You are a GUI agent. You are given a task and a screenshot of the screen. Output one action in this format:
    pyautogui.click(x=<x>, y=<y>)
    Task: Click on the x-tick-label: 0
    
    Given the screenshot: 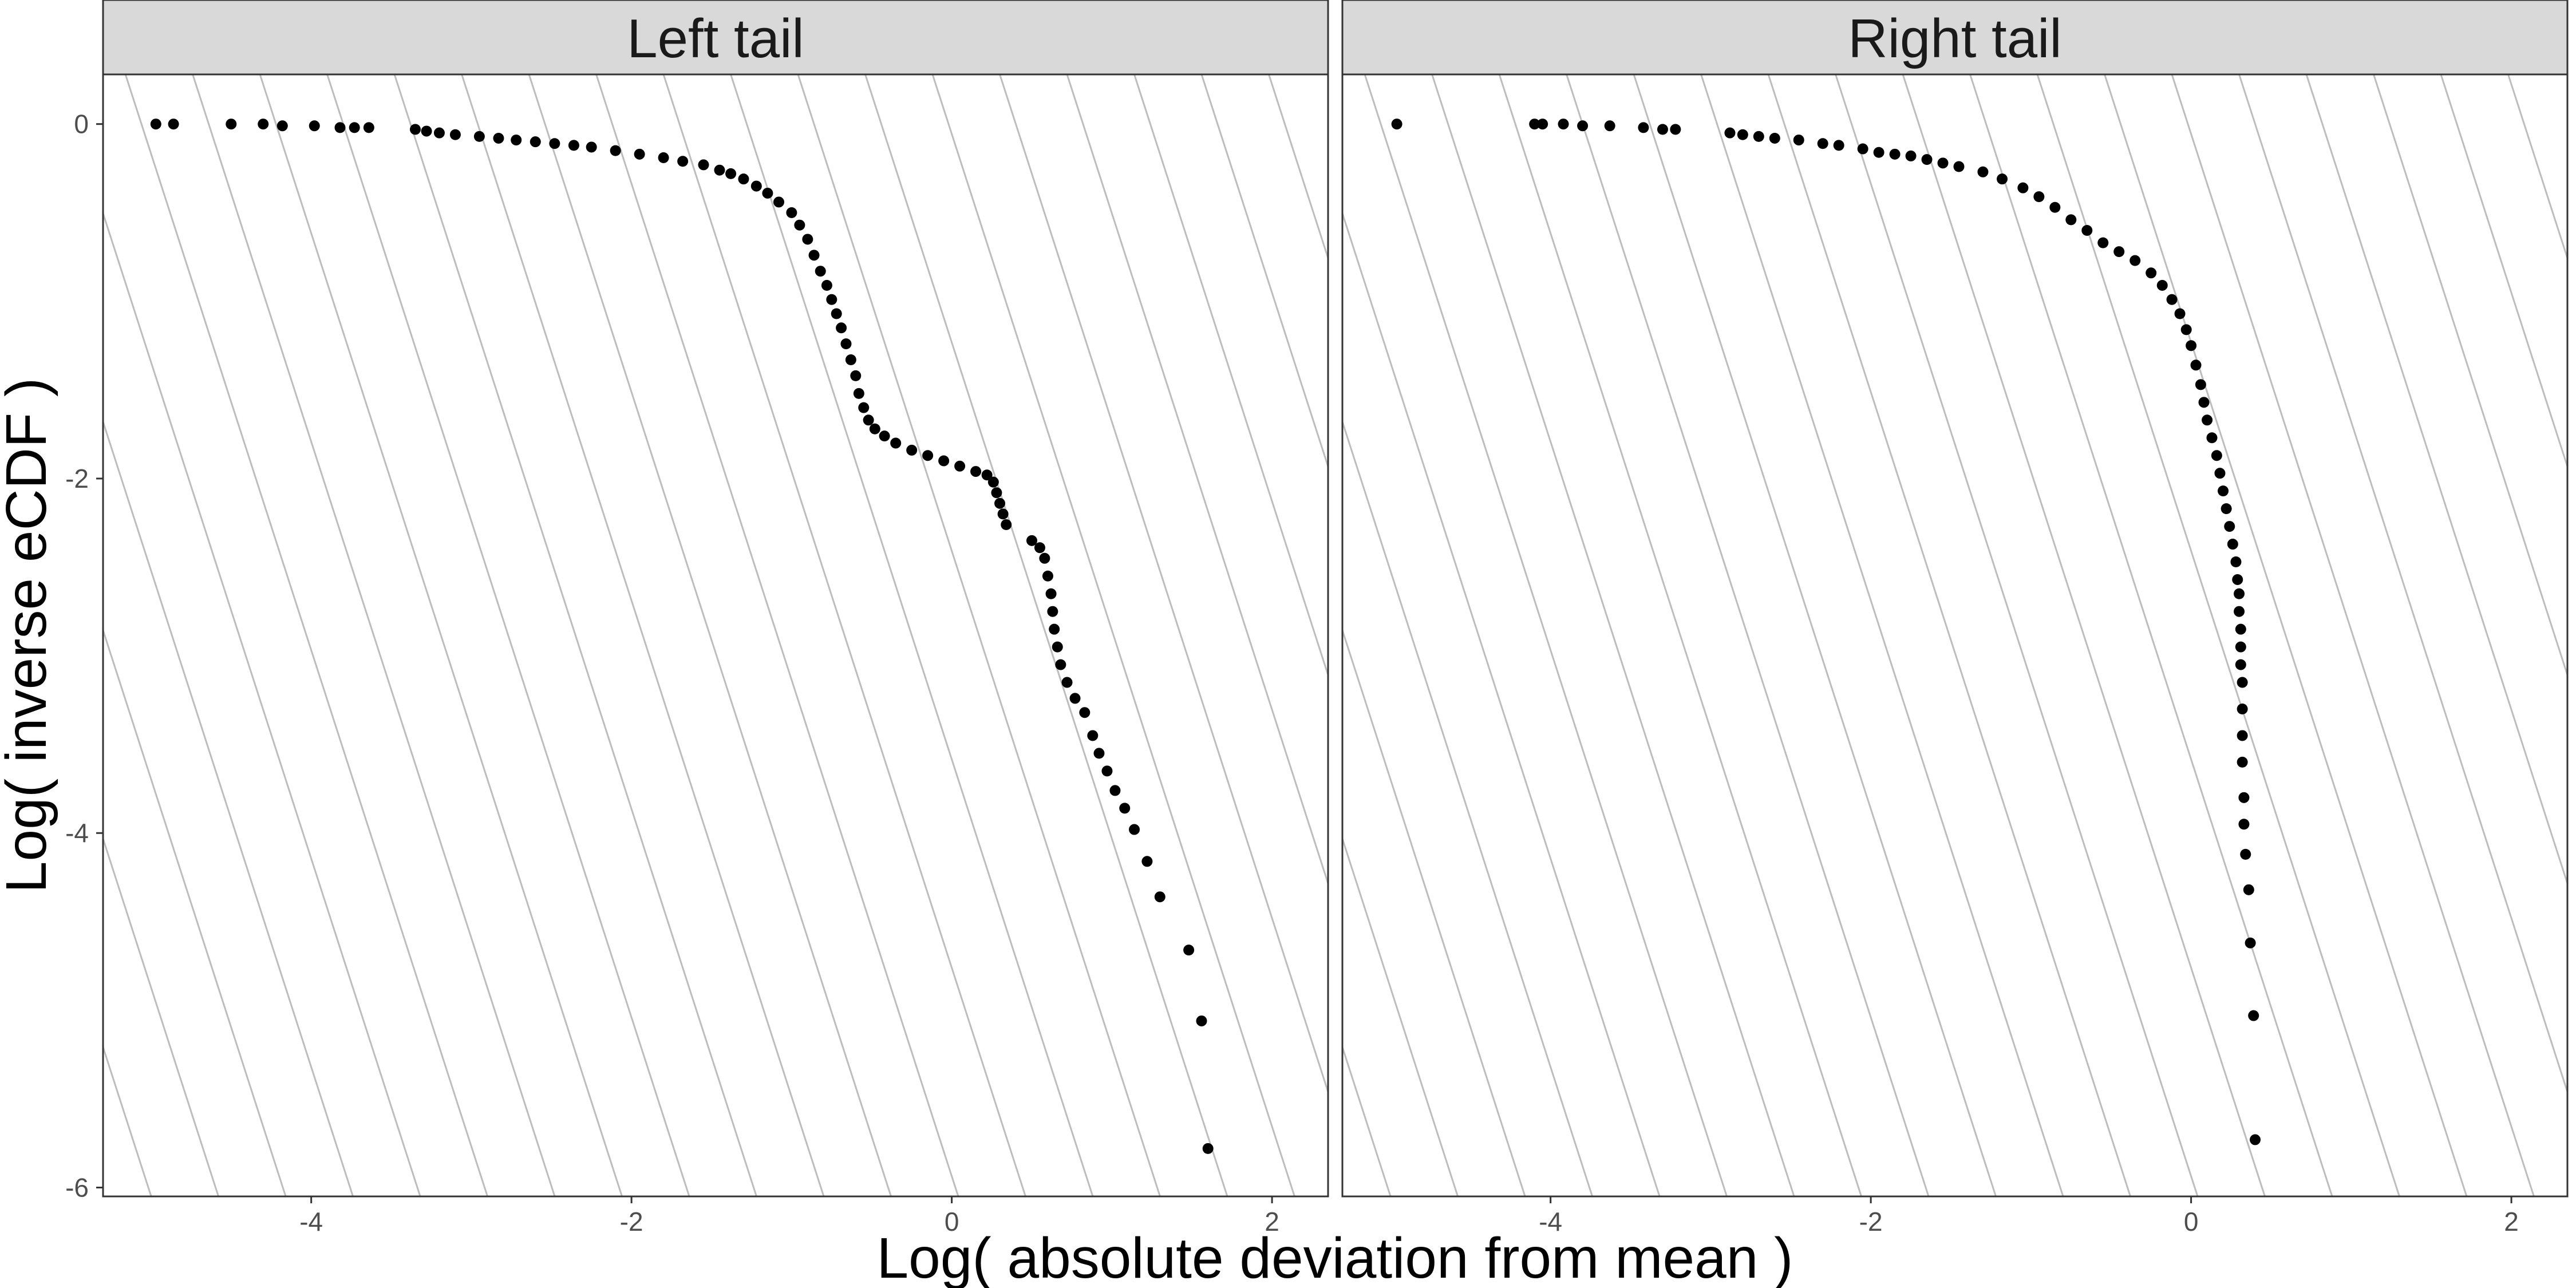 What is the action you would take?
    pyautogui.click(x=2191, y=1221)
    